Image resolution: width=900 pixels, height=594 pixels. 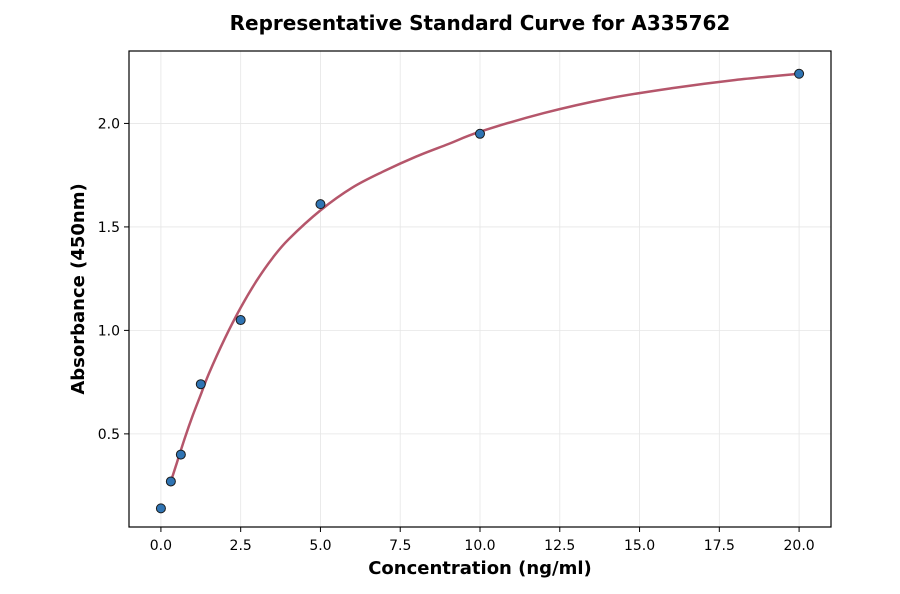 I want to click on x-tick-label: 7.5, so click(x=400, y=546).